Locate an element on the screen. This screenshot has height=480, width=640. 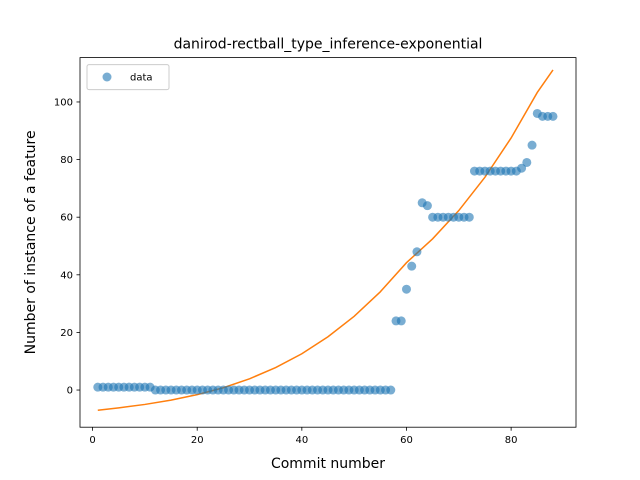
legend-marker-data is located at coordinates (107, 77).